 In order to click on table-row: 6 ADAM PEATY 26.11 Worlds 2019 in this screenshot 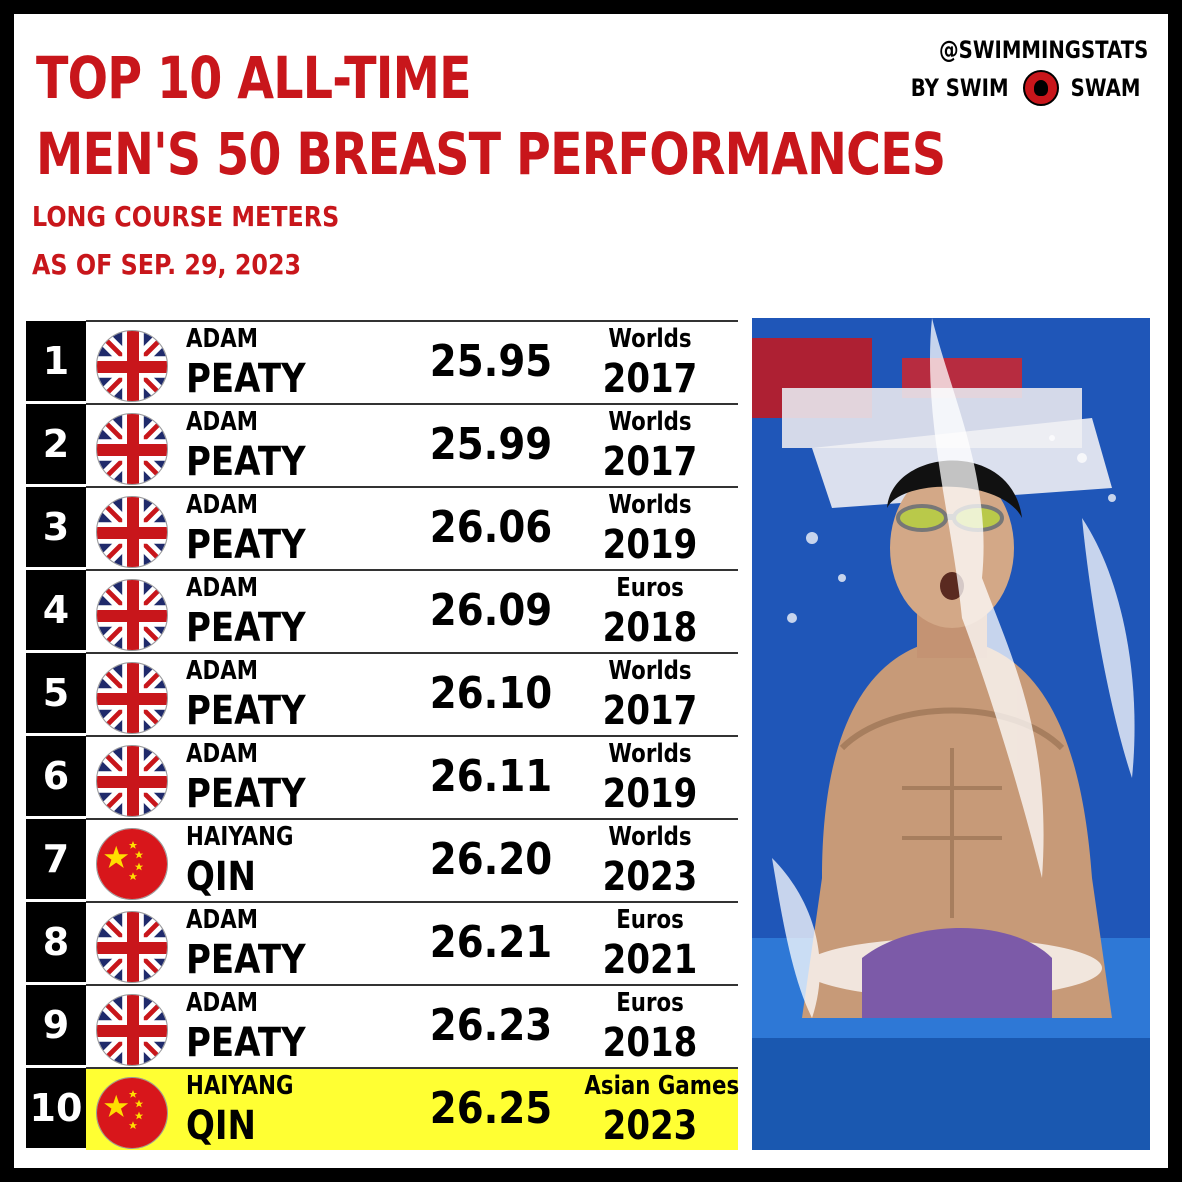, I will do `click(382, 776)`.